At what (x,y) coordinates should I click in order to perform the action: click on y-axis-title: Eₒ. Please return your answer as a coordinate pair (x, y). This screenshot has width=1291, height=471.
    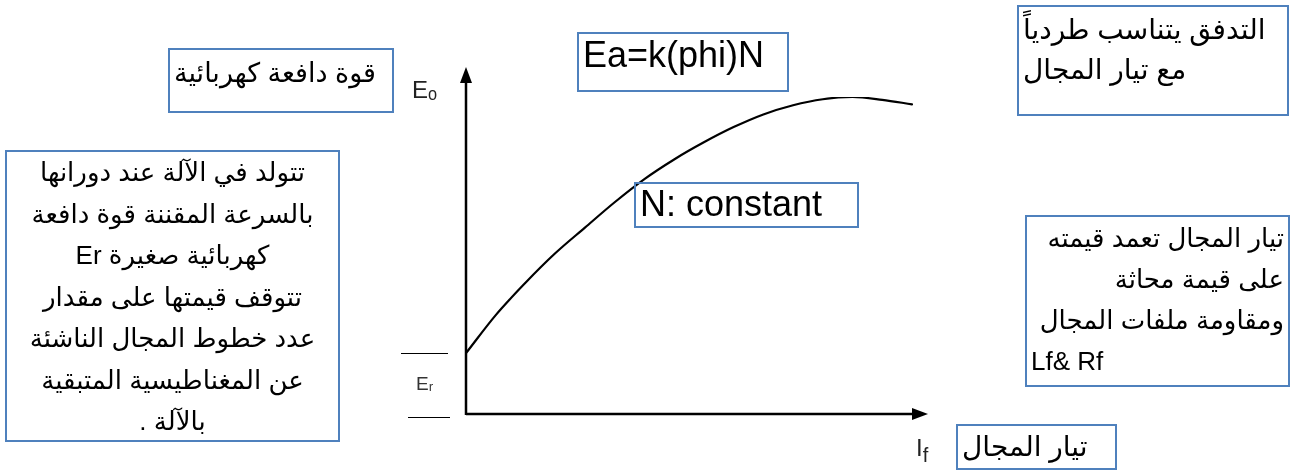
    Looking at the image, I should click on (425, 90).